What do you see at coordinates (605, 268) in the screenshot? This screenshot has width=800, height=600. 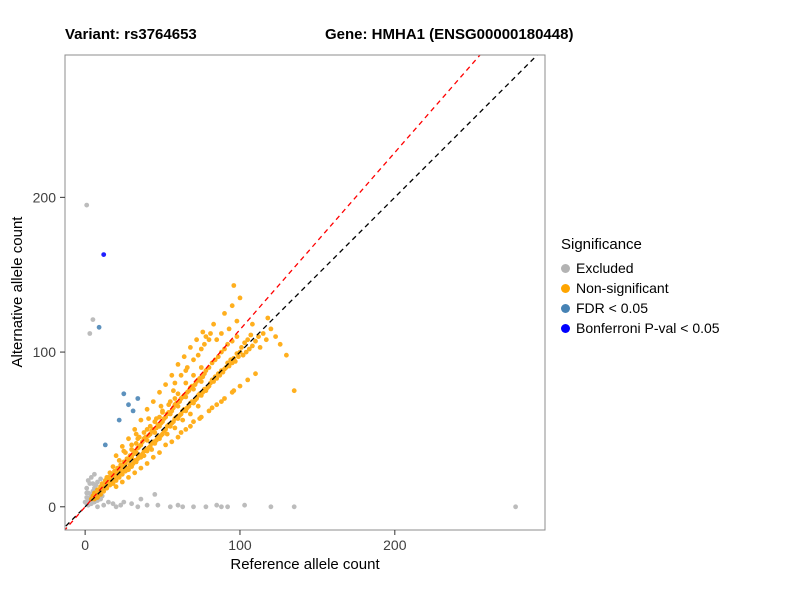 I see `legend-item-label: Excluded` at bounding box center [605, 268].